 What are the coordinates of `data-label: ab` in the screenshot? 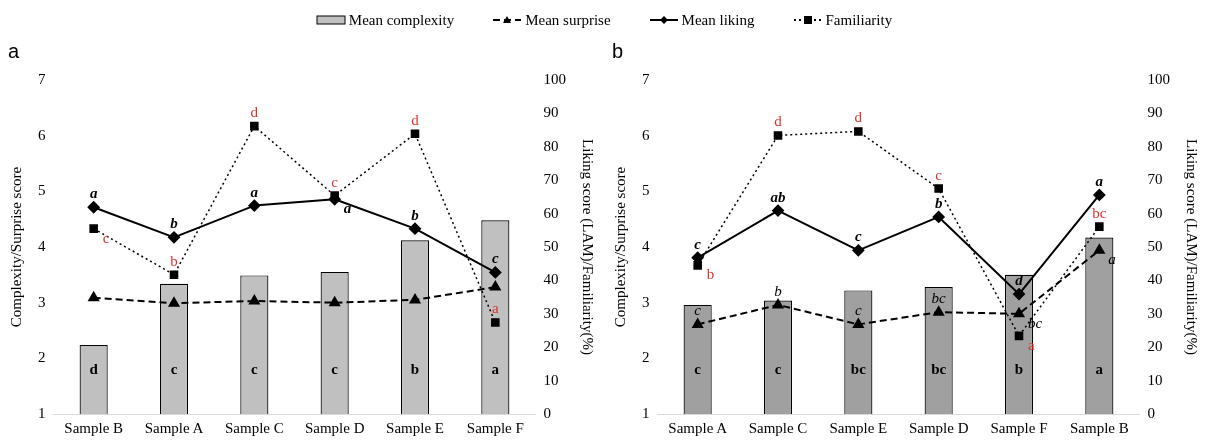 It's located at (778, 196).